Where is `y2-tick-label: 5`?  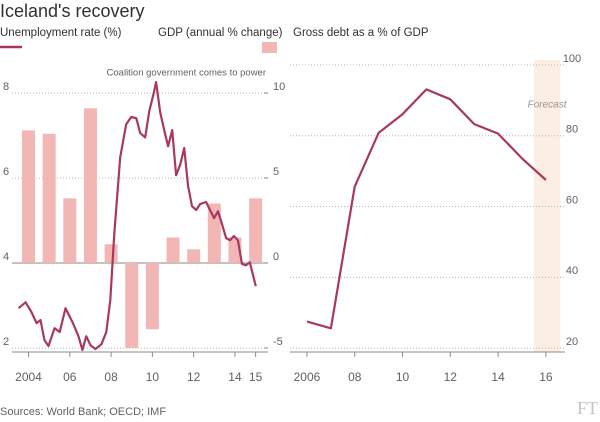 y2-tick-label: 5 is located at coordinates (276, 172).